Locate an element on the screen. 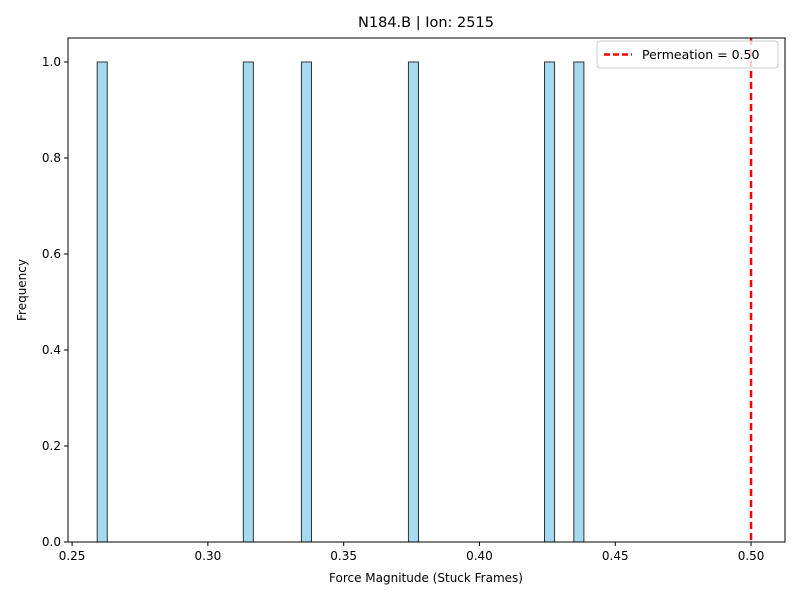  legend-box is located at coordinates (687, 54).